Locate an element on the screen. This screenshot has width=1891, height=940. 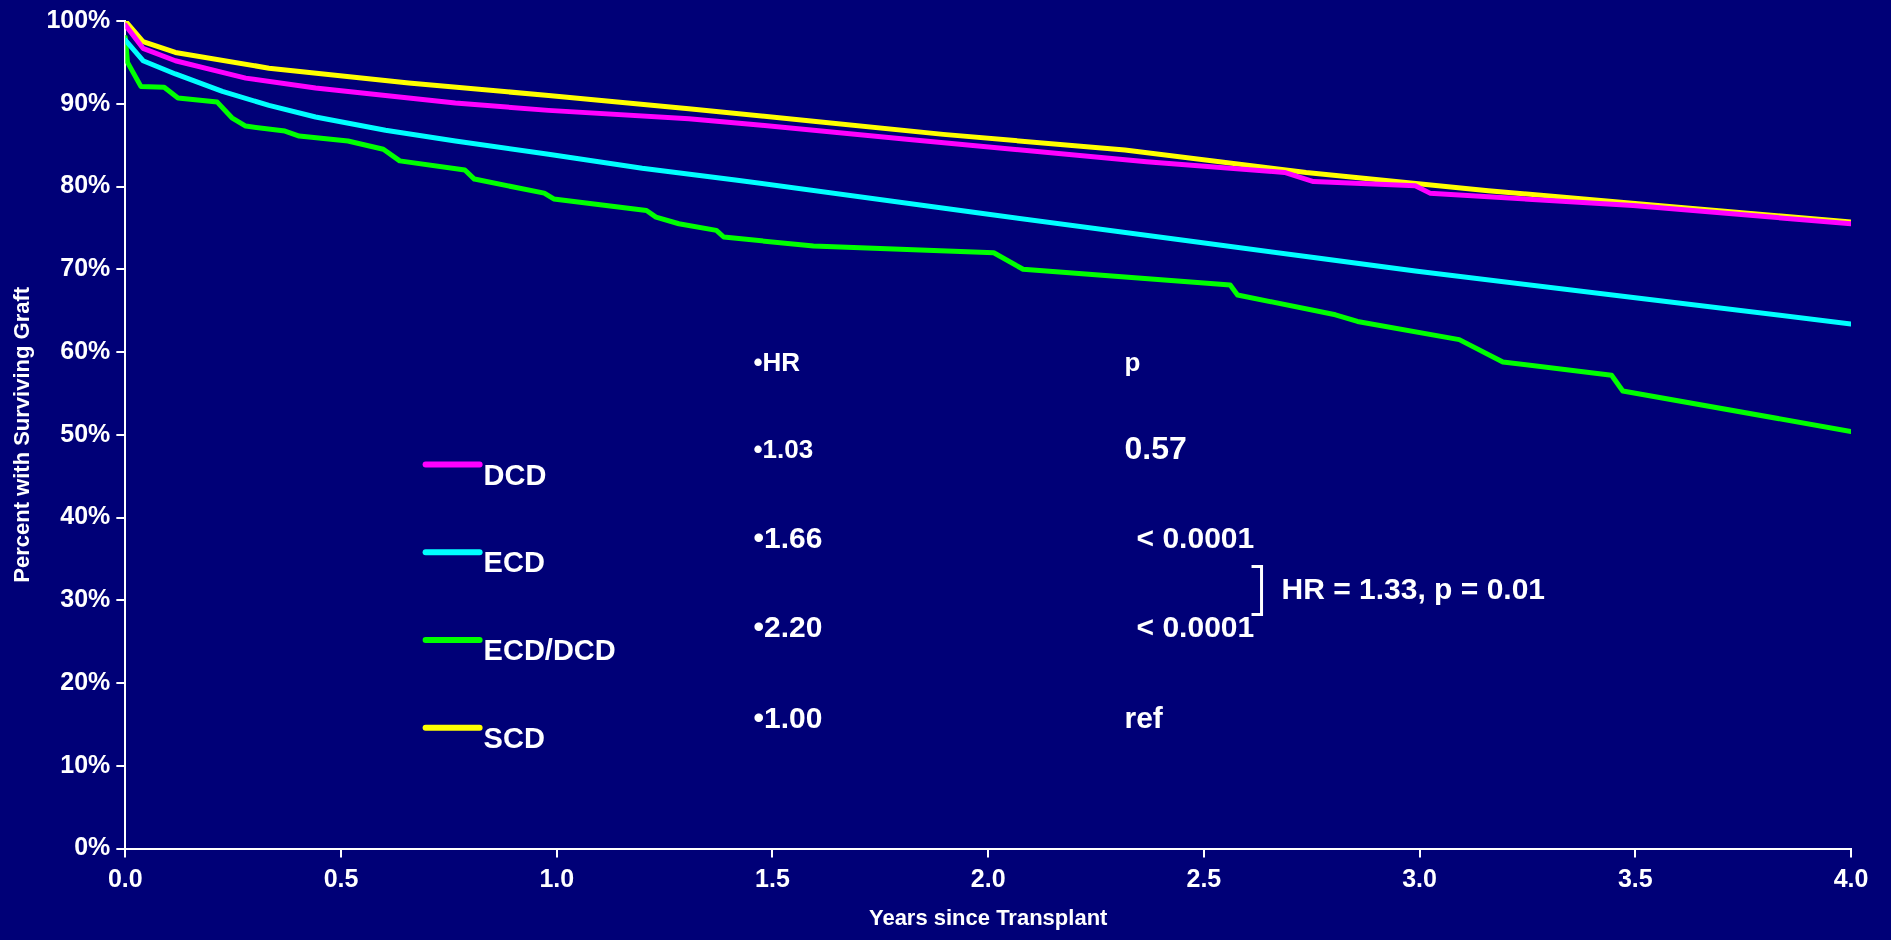
x-axis-title: Years since Transplant is located at coordinates (988, 917).